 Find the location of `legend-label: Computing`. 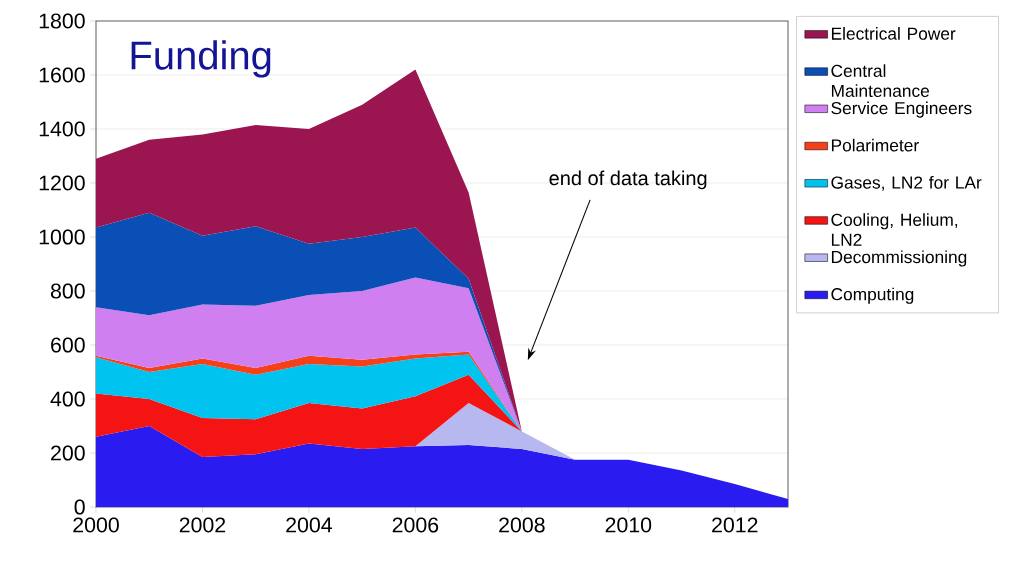

legend-label: Computing is located at coordinates (872, 295).